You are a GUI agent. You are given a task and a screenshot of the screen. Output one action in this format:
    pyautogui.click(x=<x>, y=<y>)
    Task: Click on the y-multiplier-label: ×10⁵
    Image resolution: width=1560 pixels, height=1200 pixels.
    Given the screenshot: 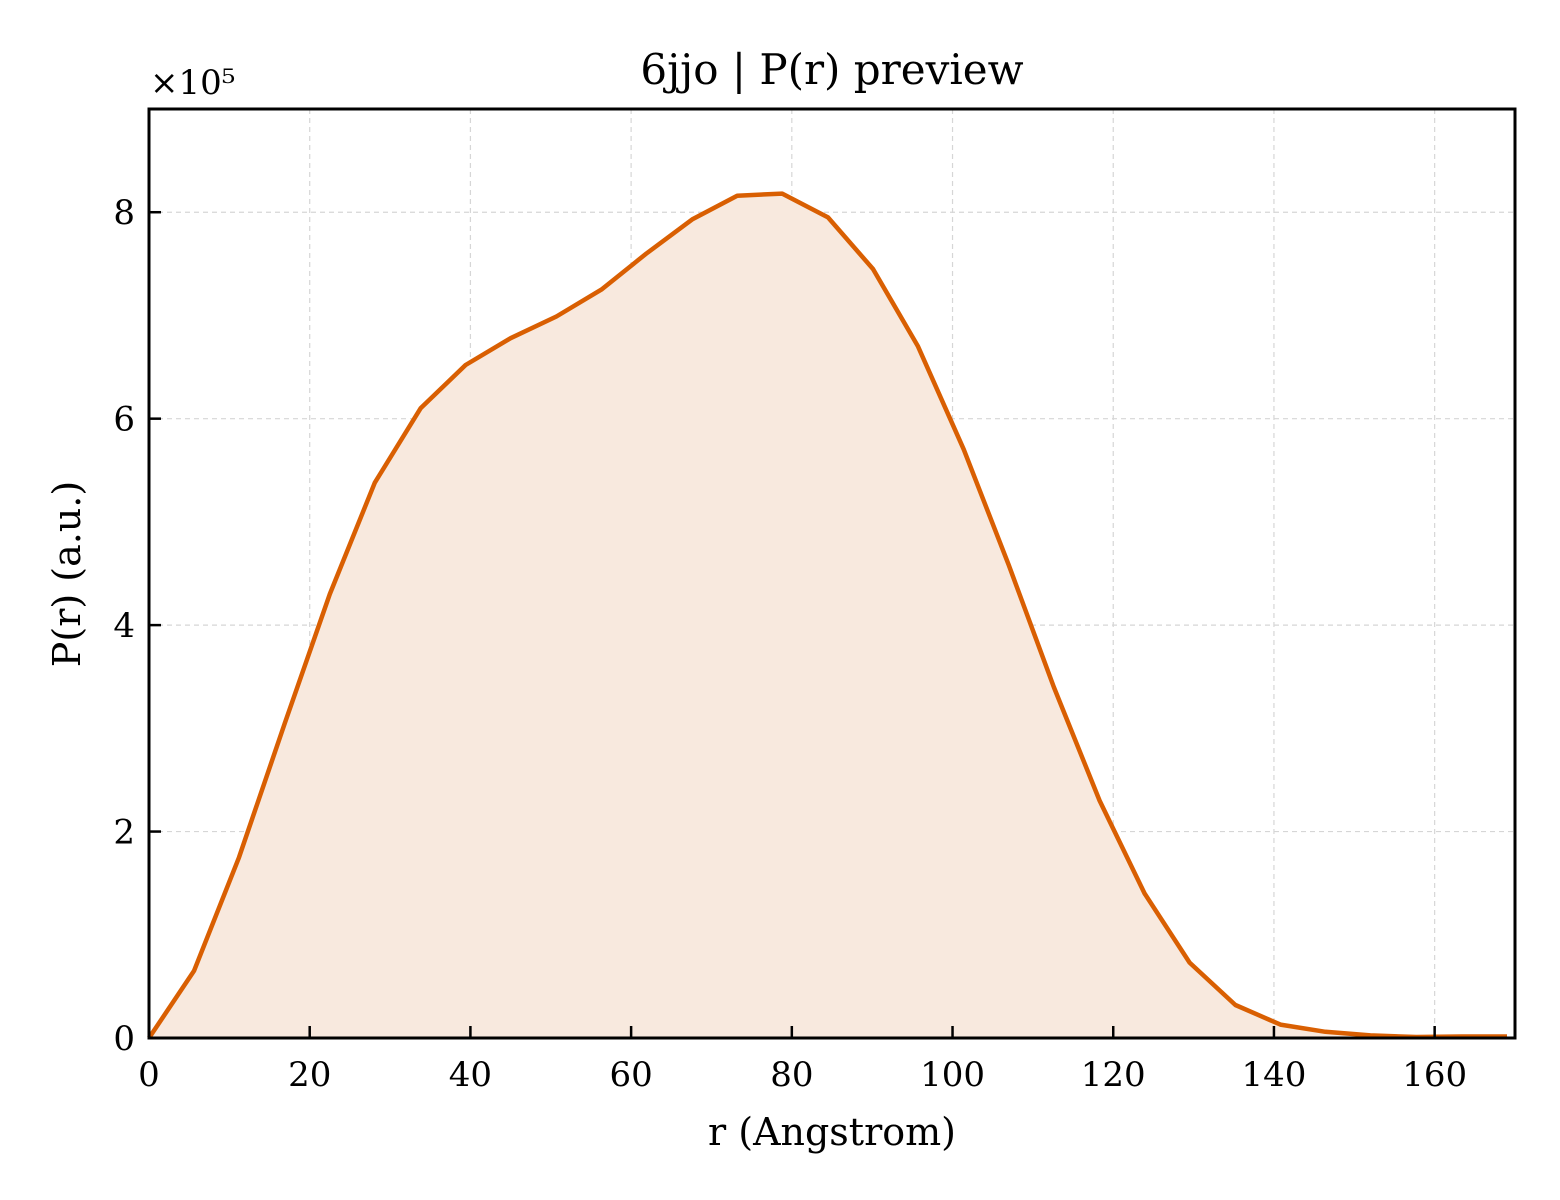 What is the action you would take?
    pyautogui.click(x=192, y=83)
    